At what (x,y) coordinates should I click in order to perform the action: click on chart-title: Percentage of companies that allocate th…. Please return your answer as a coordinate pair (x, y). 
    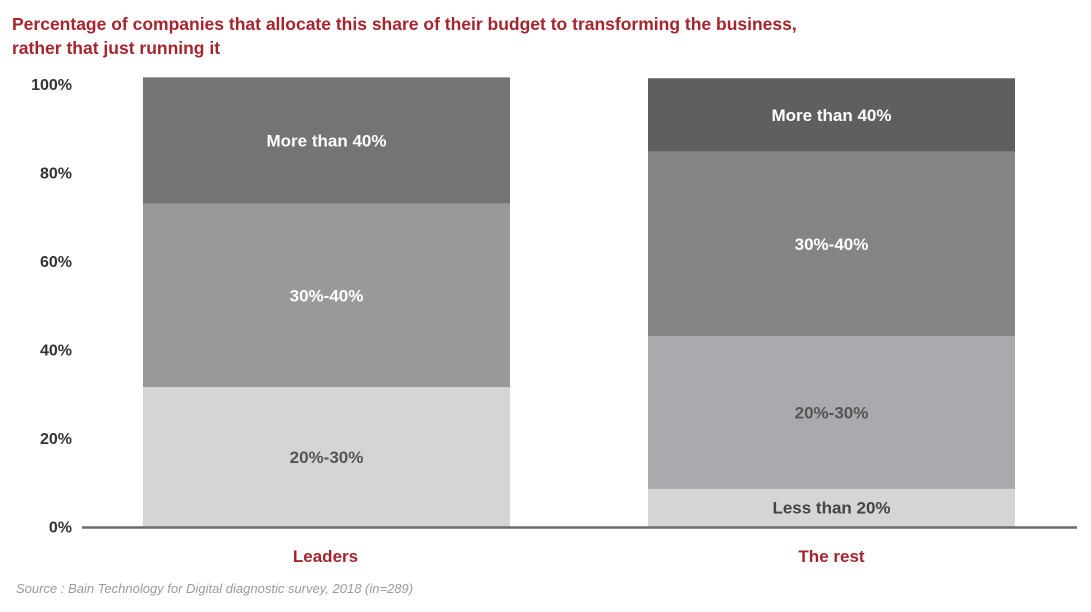
    Looking at the image, I should click on (462, 36).